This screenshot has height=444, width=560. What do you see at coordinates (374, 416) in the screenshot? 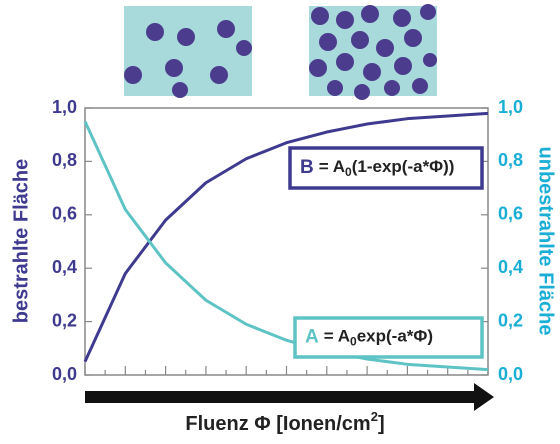
I see `x-label-sup: 2` at bounding box center [374, 416].